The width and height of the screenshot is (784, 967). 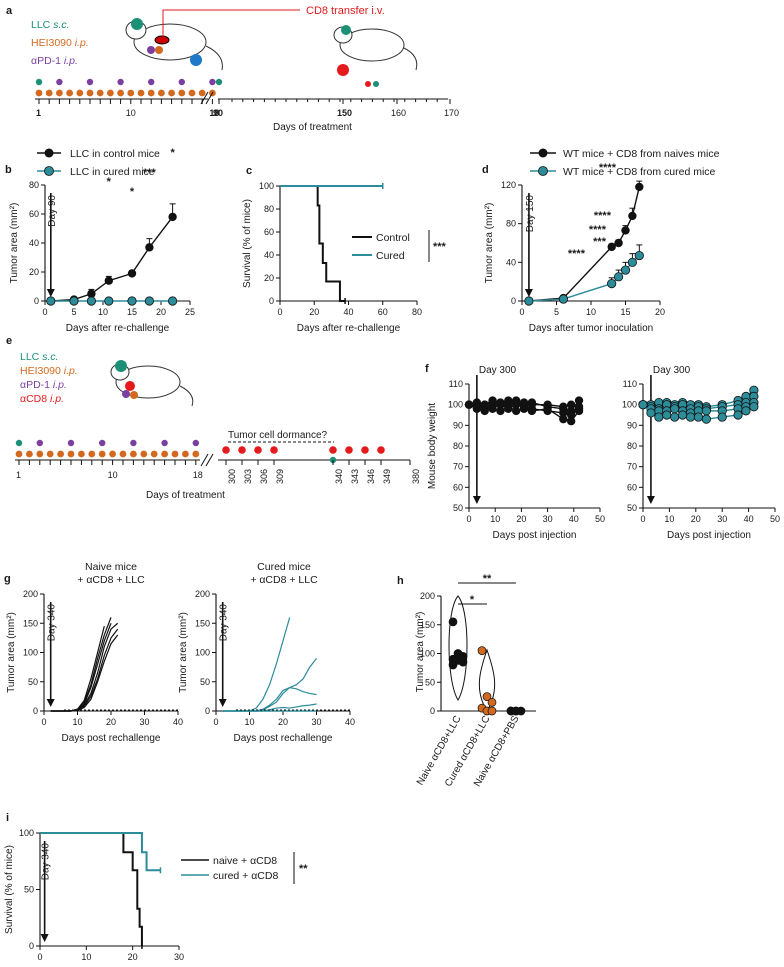 What do you see at coordinates (269, 278) in the screenshot?
I see `y-tick-label: 20` at bounding box center [269, 278].